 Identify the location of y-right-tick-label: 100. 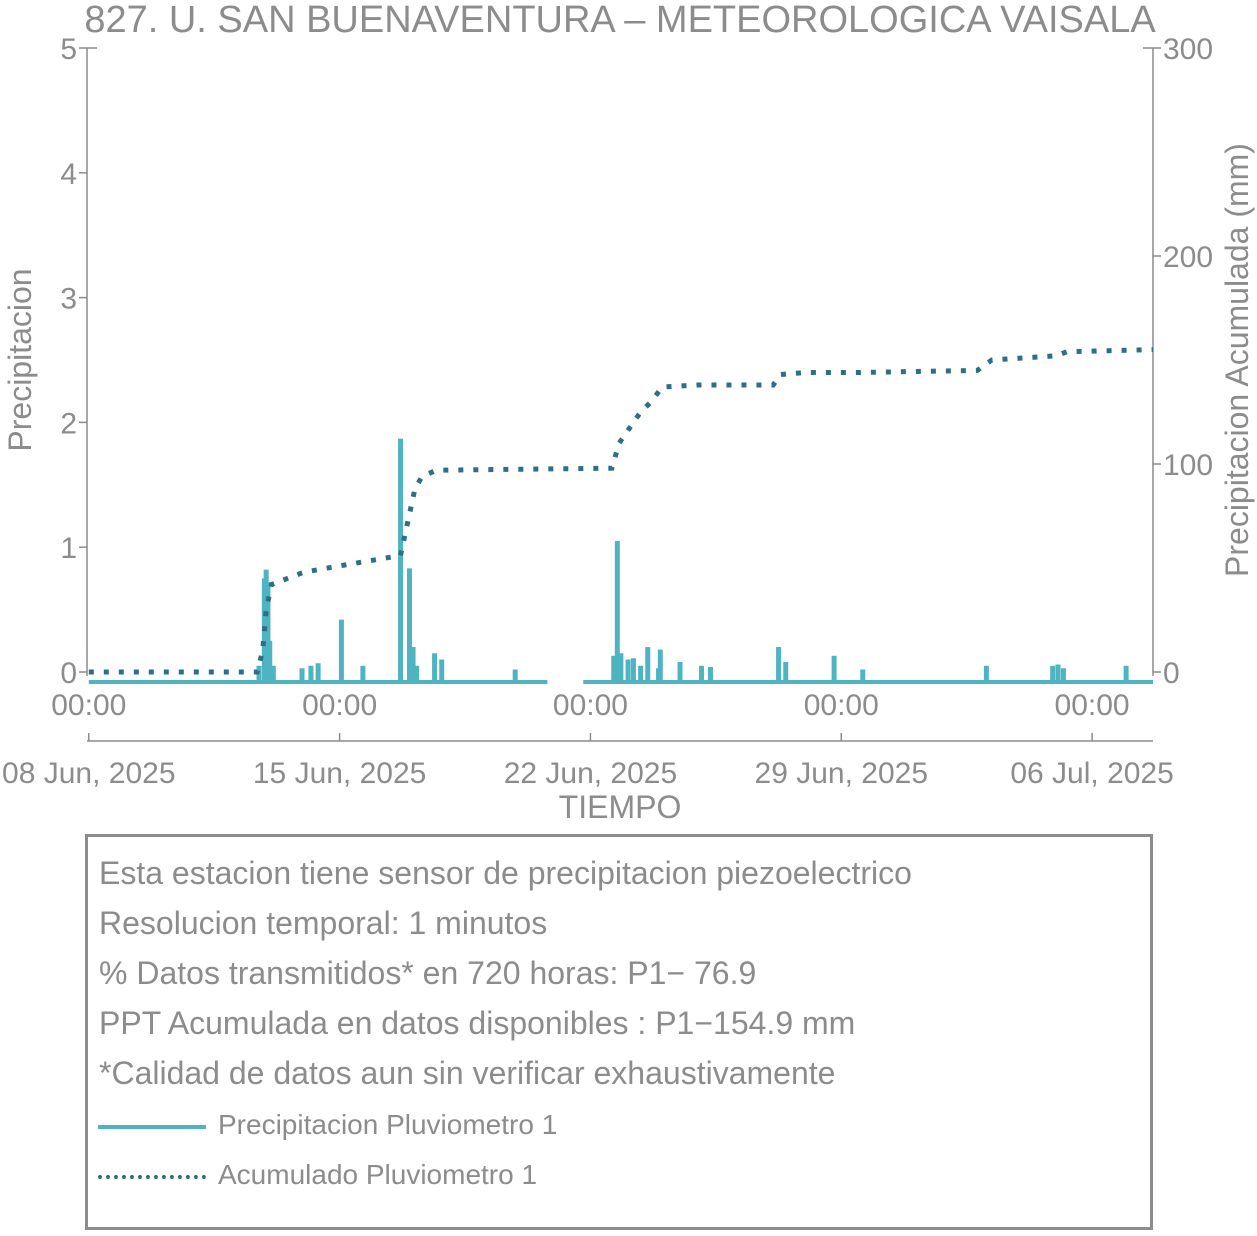
(1188, 465).